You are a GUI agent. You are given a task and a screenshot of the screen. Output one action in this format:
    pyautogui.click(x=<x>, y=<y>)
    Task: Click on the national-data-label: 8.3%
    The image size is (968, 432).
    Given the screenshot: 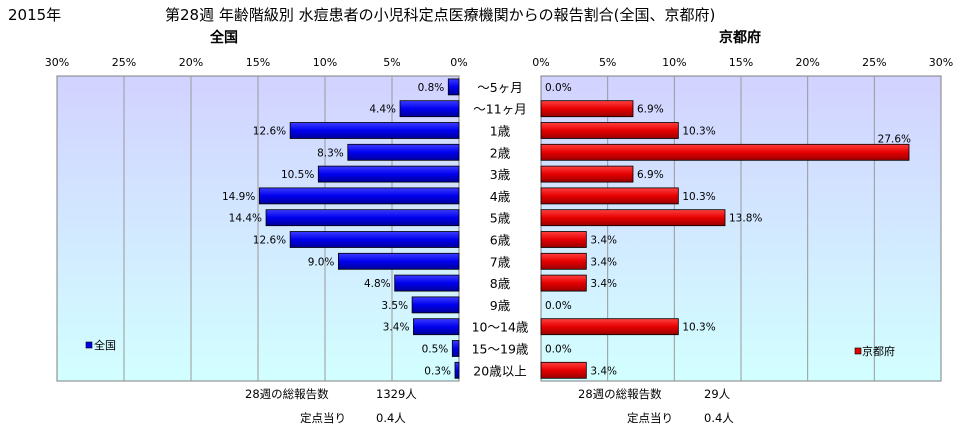 What is the action you would take?
    pyautogui.click(x=330, y=153)
    